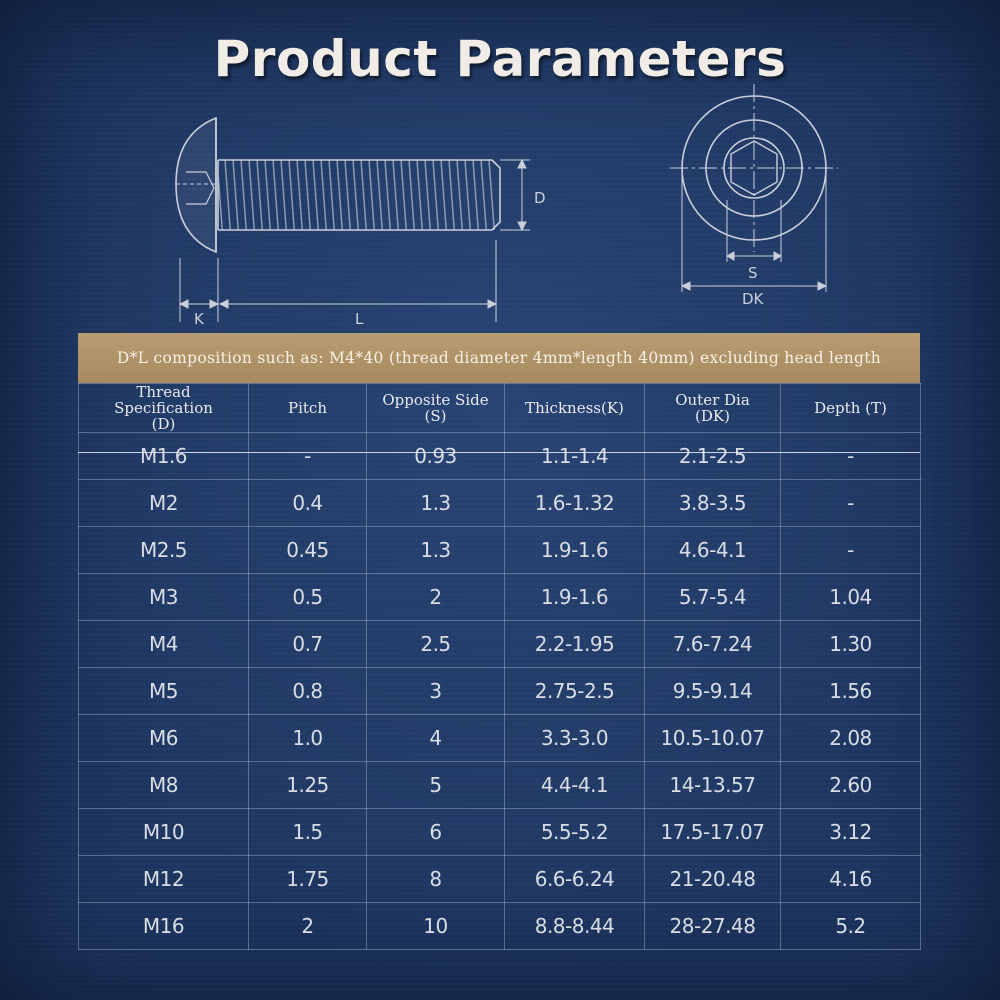 The width and height of the screenshot is (1000, 1000). Describe the element at coordinates (435, 879) in the screenshot. I see `table-cell-opposite-side: 8` at that location.